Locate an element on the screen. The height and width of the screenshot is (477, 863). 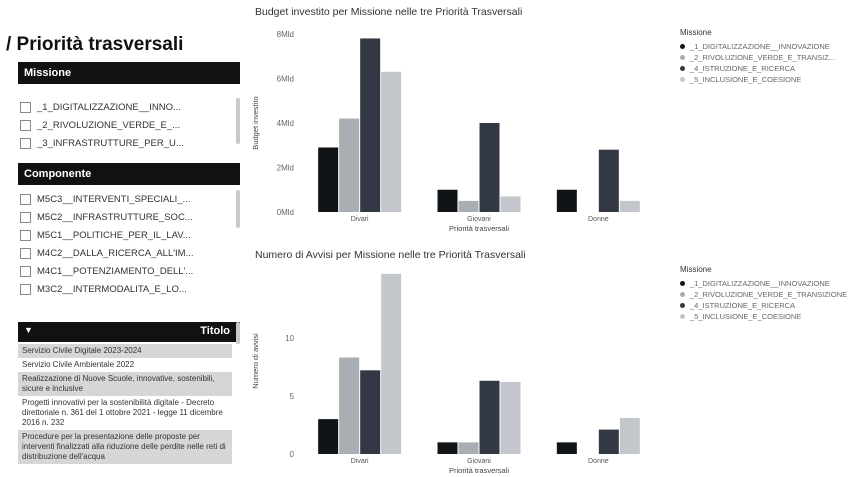
table-row: Servizio Civile Ambientale 2022 is located at coordinates (78, 364).